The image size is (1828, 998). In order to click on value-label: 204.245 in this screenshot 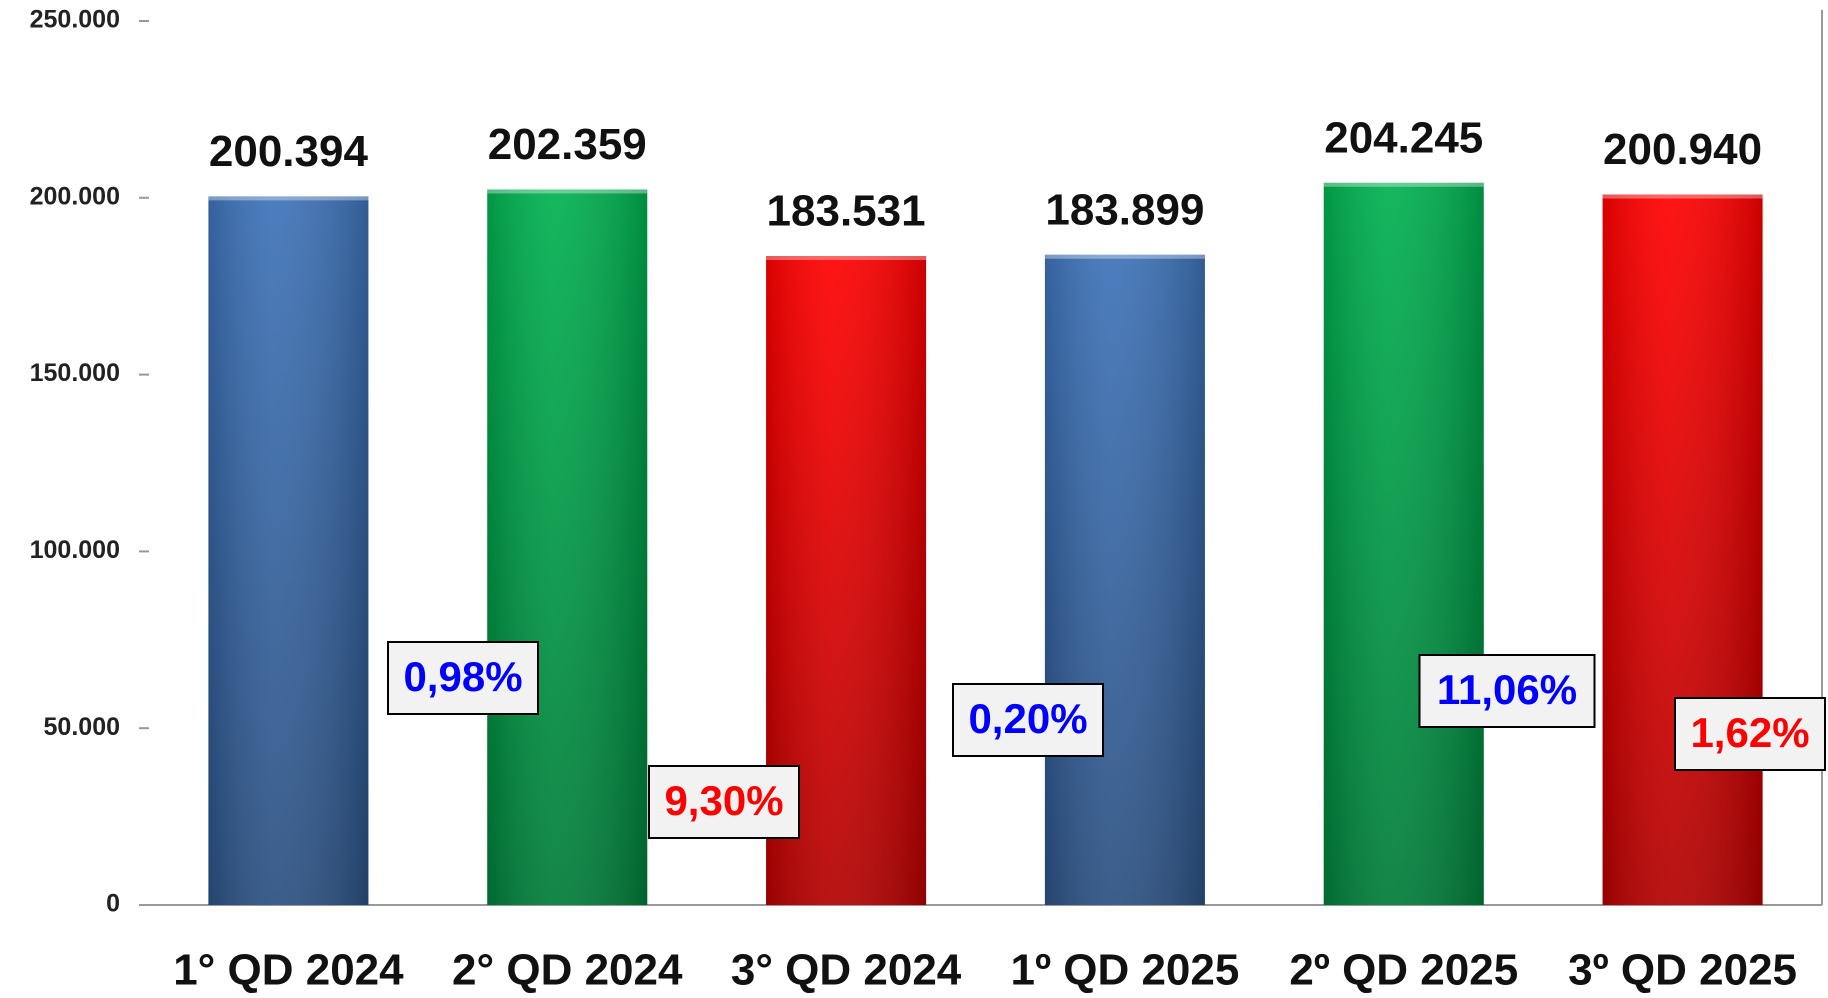, I will do `click(1403, 137)`.